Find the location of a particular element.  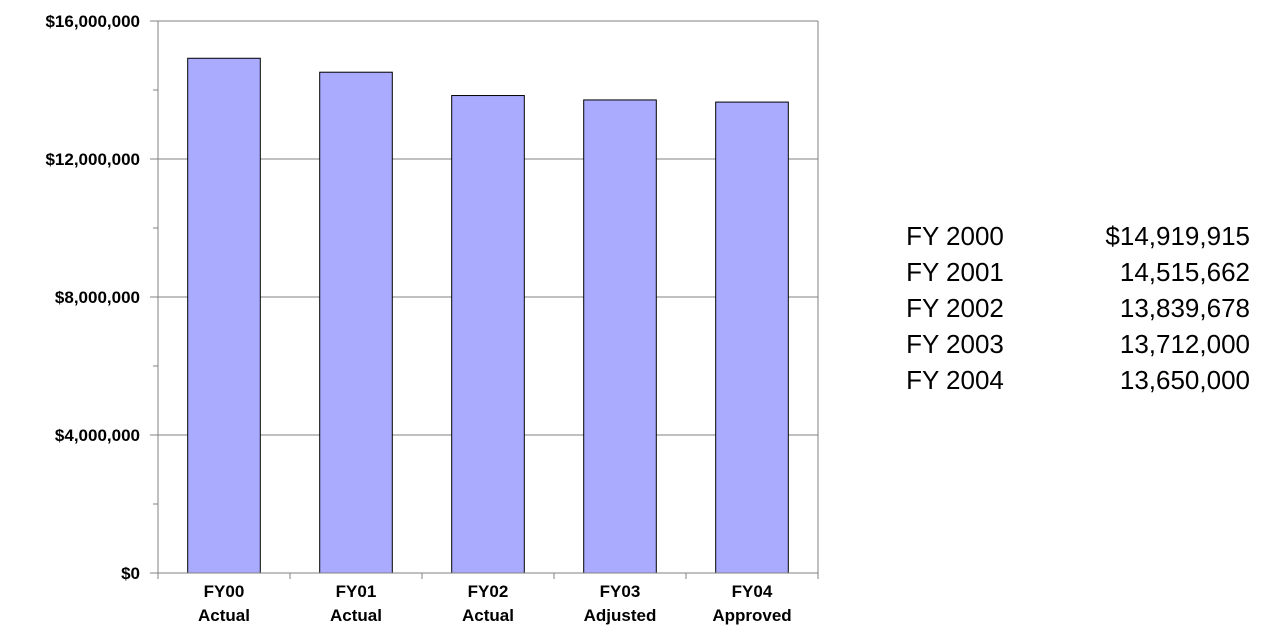

summary-row: FY 2000 $14,919,915 is located at coordinates (1065, 236).